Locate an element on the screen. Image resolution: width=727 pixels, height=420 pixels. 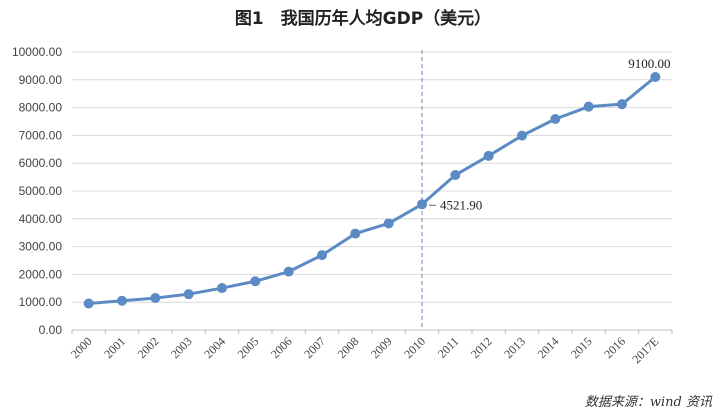
x-tick-label: 2002 is located at coordinates (148, 347).